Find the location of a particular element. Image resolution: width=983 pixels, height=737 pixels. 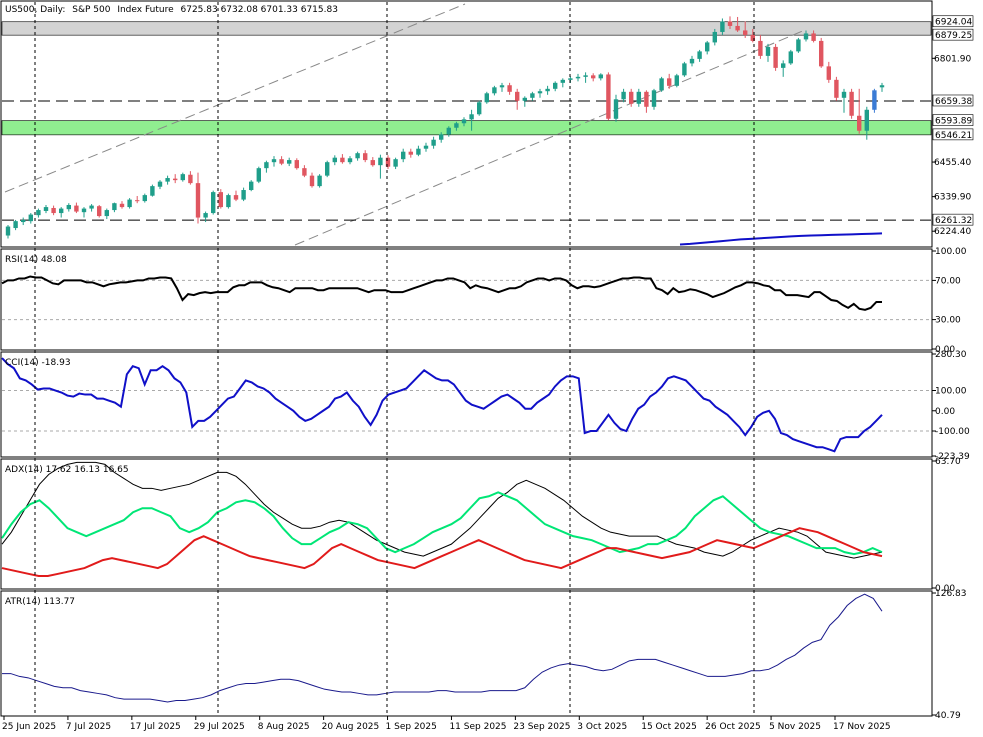

time-tick-label: 20 Aug 2025 is located at coordinates (351, 727).